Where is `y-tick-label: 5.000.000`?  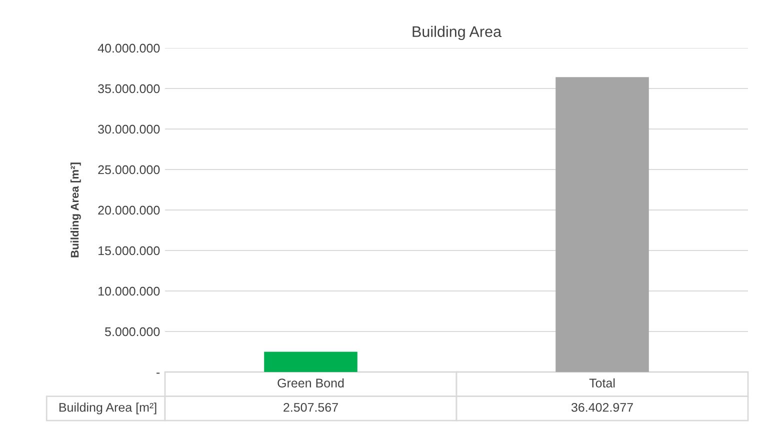
y-tick-label: 5.000.000 is located at coordinates (132, 331).